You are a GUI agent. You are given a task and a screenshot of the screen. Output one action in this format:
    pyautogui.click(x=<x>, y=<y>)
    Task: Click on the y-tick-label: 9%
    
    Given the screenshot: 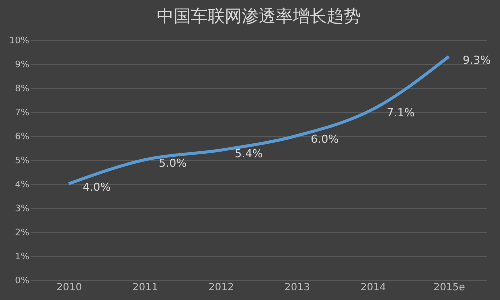 What is the action you would take?
    pyautogui.click(x=22, y=65)
    